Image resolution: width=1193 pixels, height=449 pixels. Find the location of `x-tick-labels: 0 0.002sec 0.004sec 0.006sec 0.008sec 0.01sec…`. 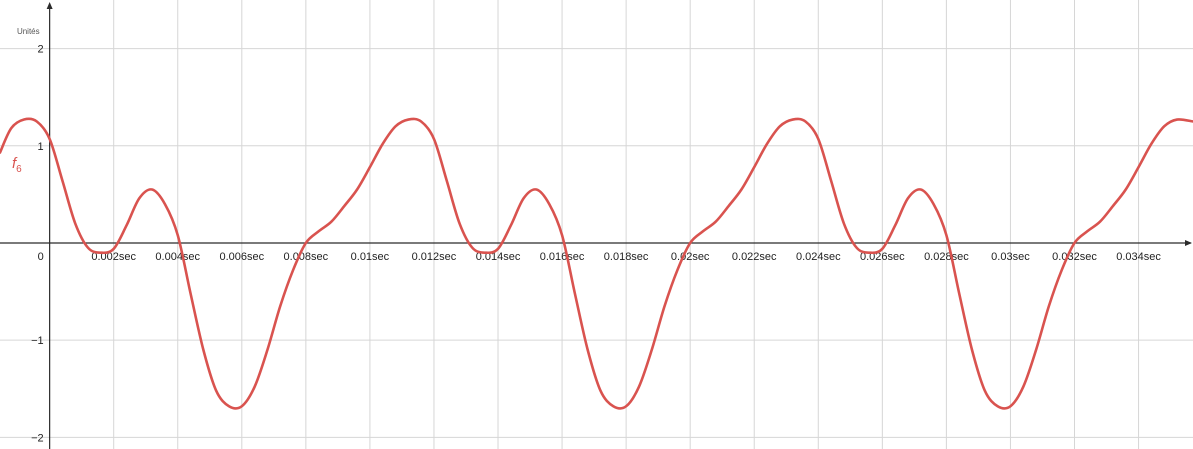

x-tick-labels: 0 0.002sec 0.004sec 0.006sec 0.008sec 0.01sec… is located at coordinates (600, 257).